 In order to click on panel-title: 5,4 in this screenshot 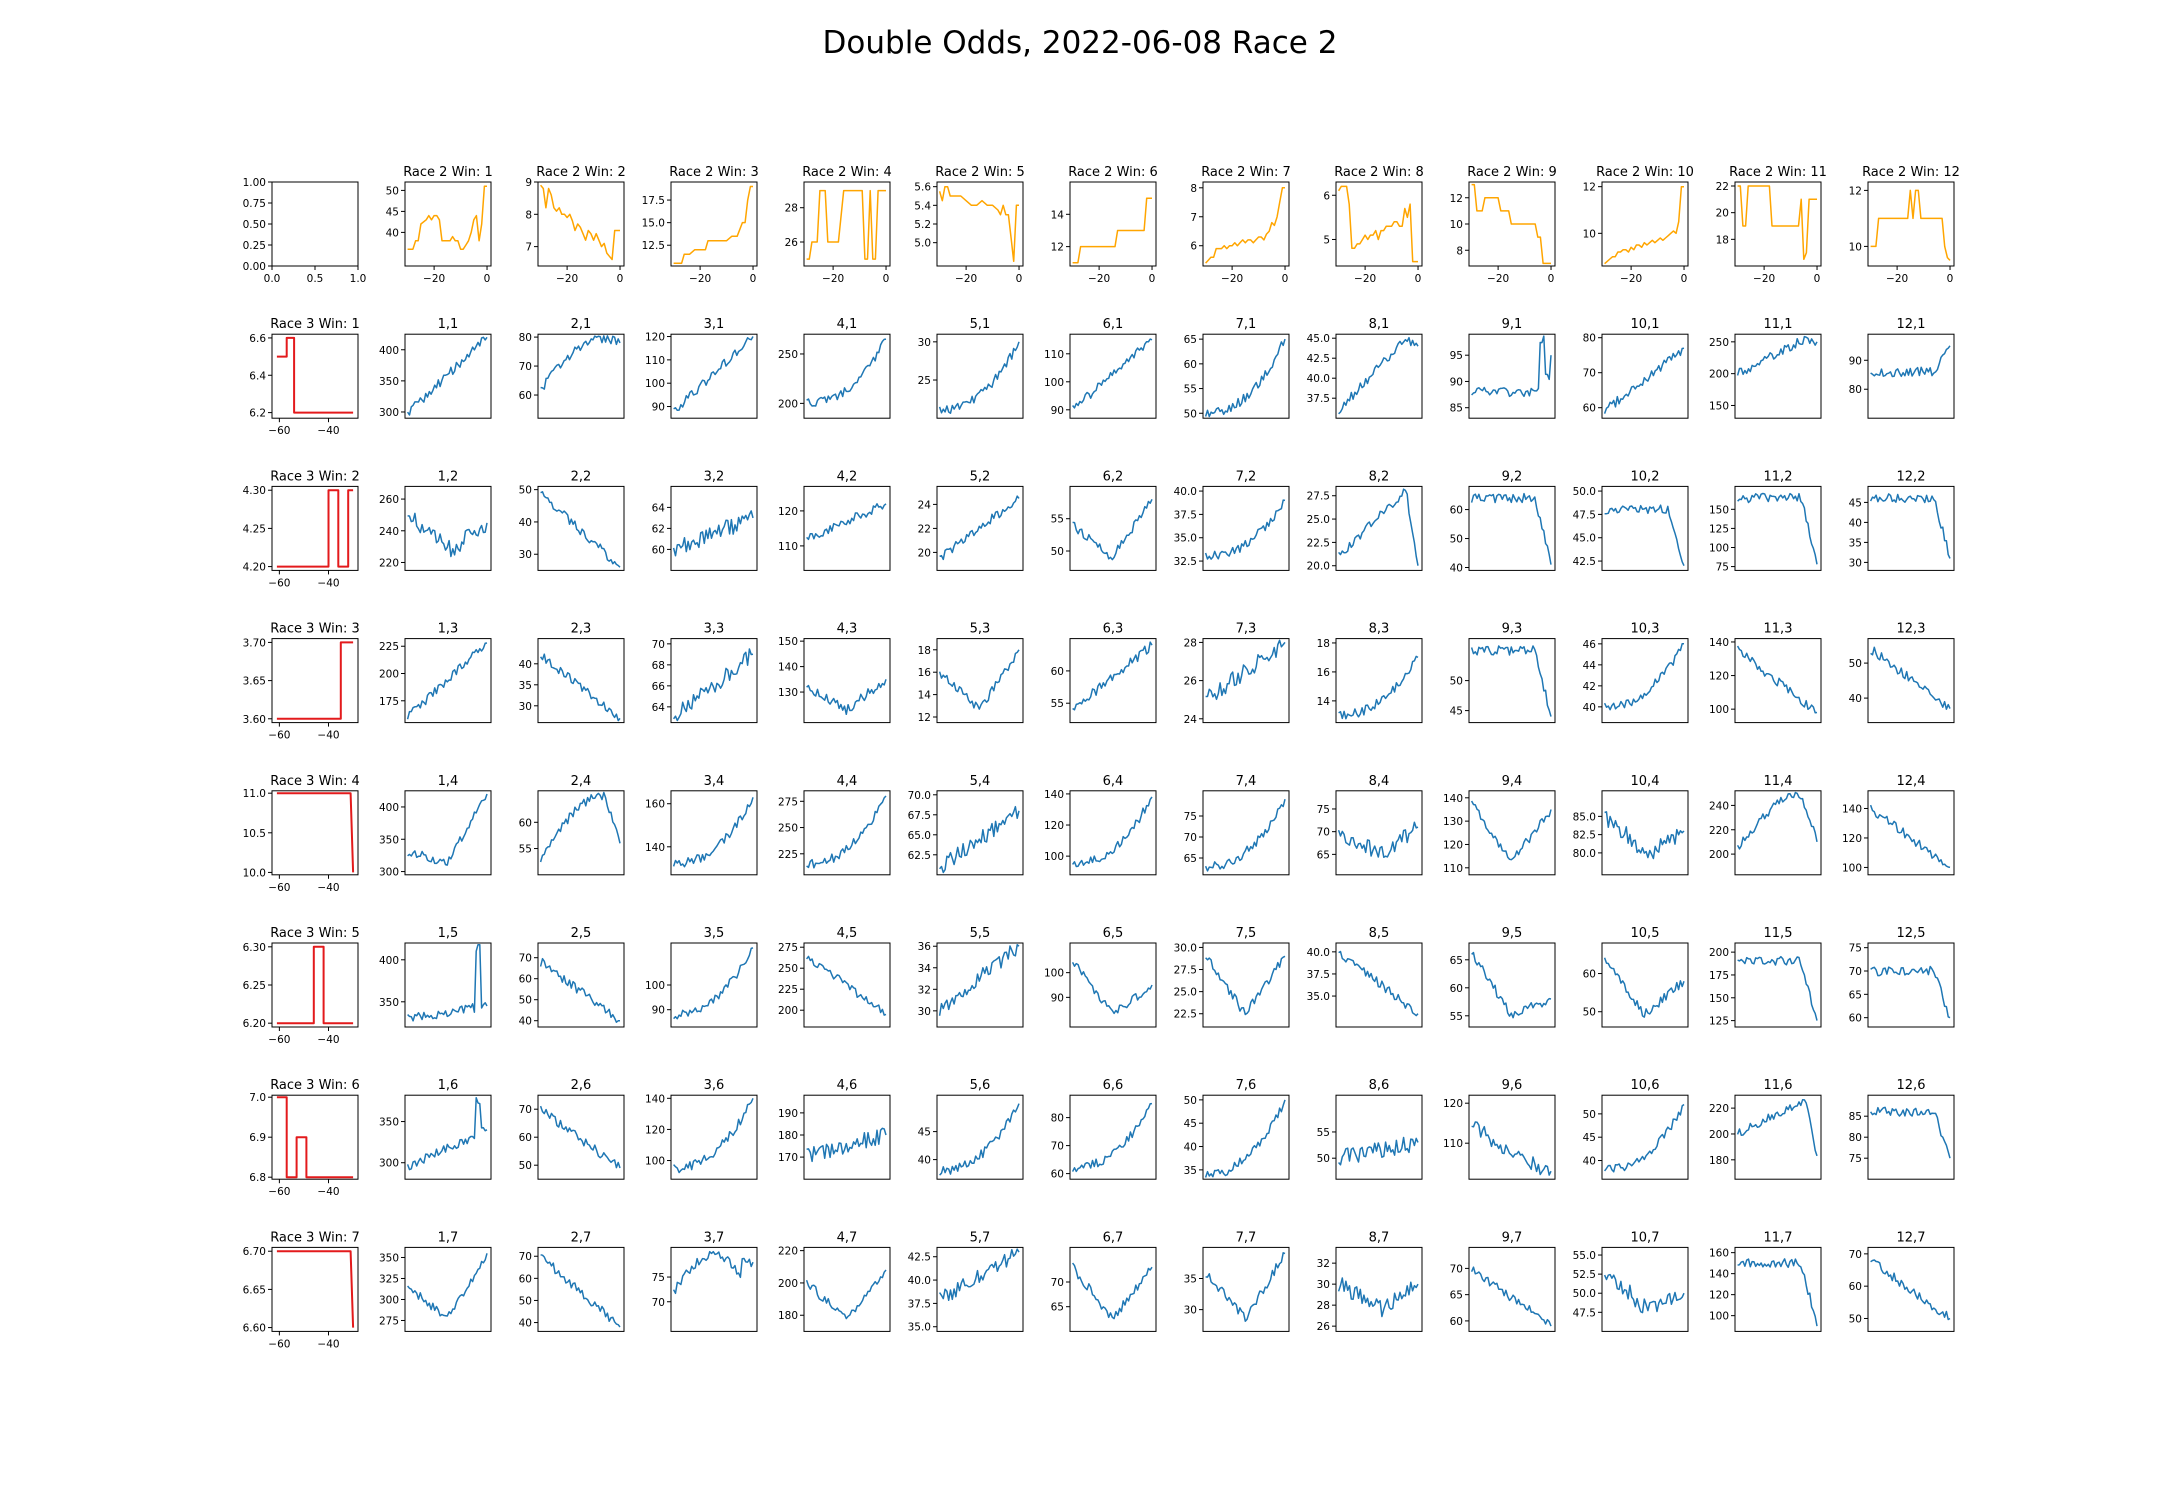, I will do `click(980, 781)`.